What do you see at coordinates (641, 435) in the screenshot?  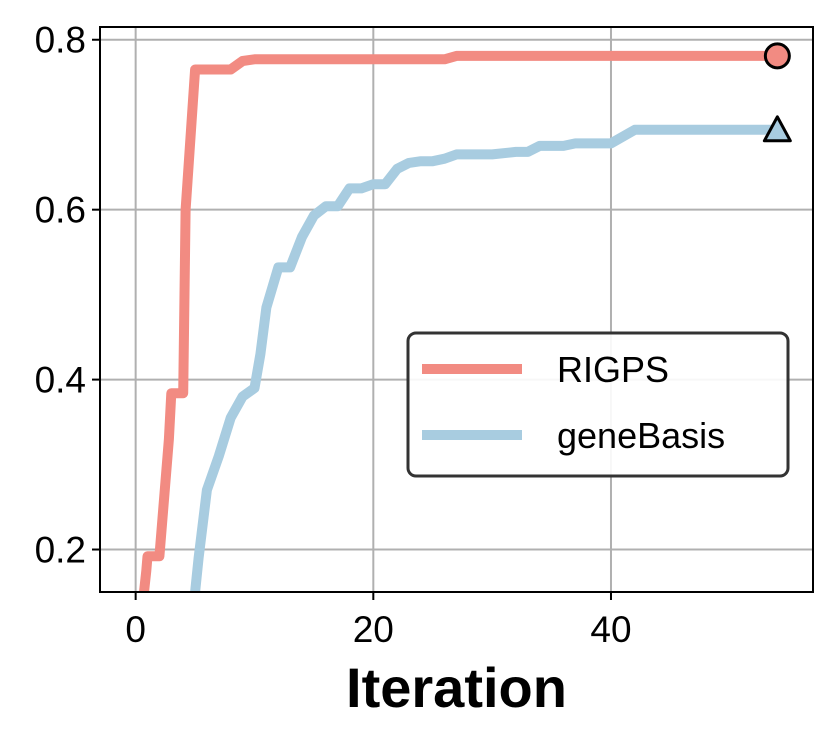 I see `legend-label: geneBasis` at bounding box center [641, 435].